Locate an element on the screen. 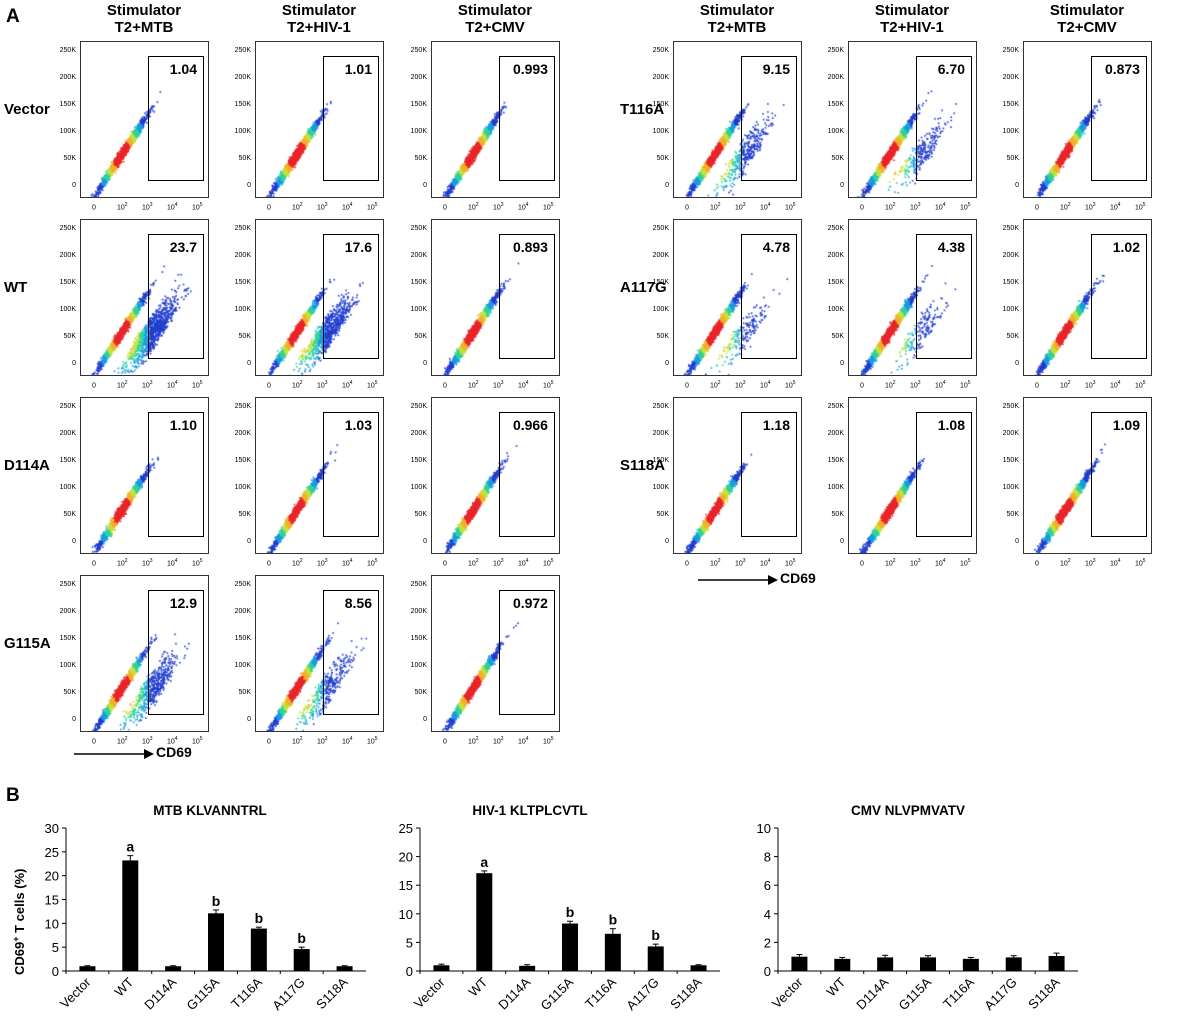  right-col-header: Stimulator T2+CMV is located at coordinates (1087, 19).